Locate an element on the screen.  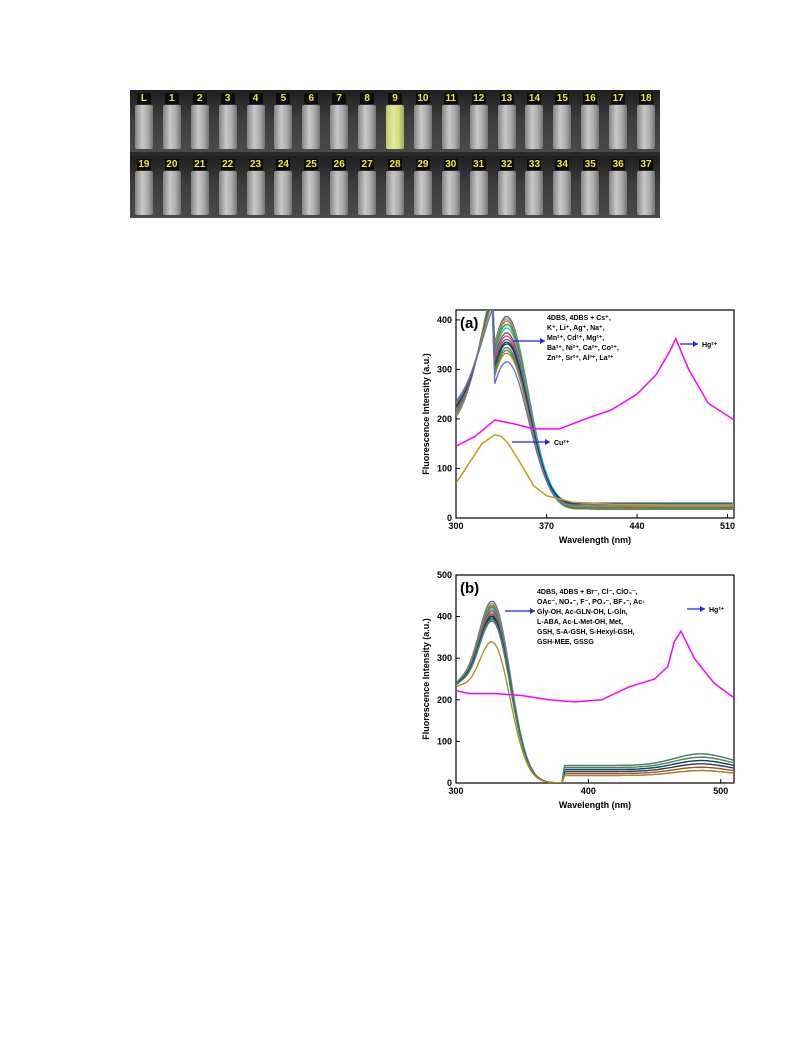
vial-label: 31 is located at coordinates (478, 164).